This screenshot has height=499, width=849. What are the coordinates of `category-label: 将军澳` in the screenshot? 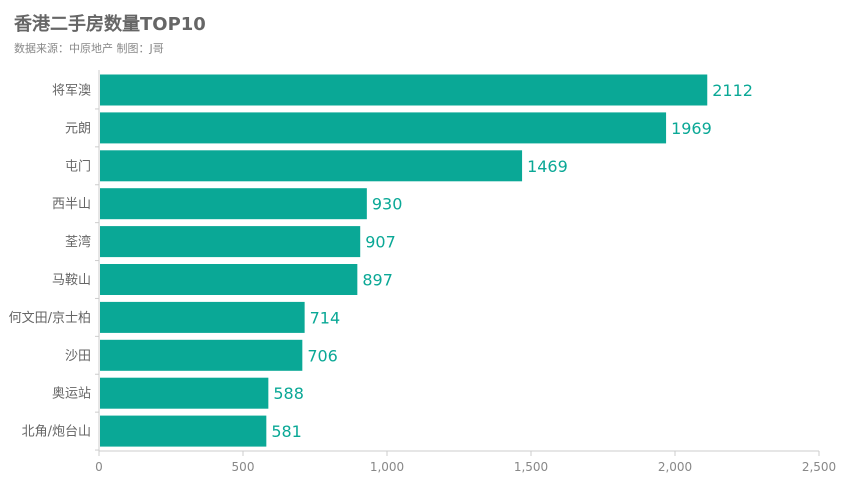 It's located at (71, 91).